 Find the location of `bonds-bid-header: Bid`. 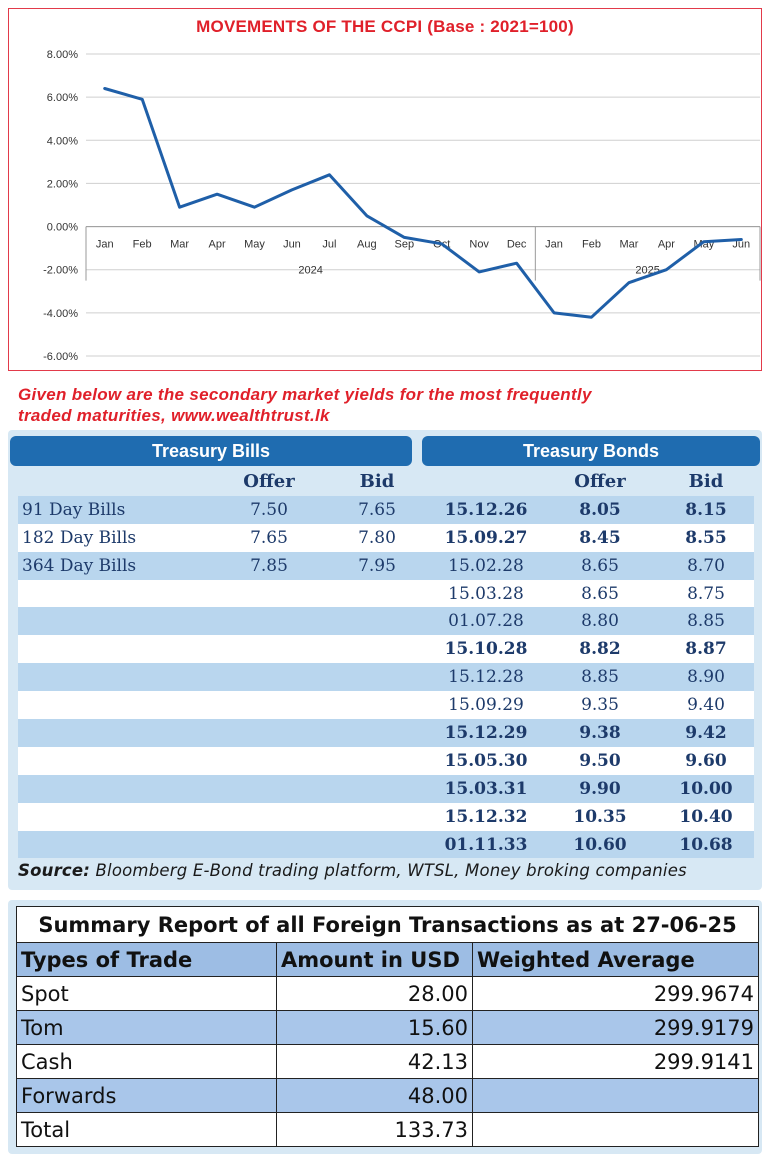

bonds-bid-header: Bid is located at coordinates (706, 482).